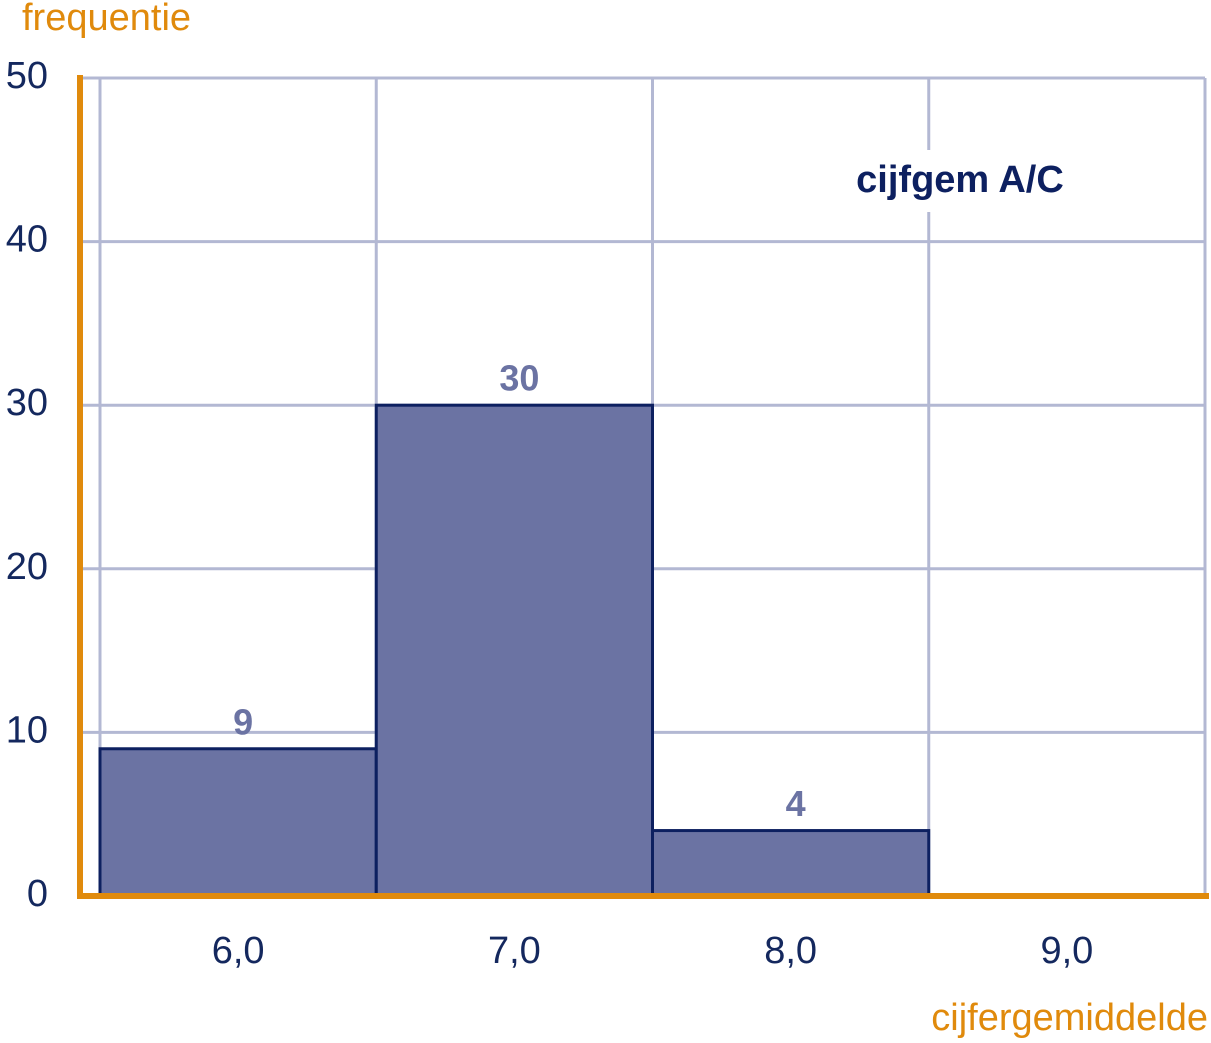 This screenshot has width=1211, height=1043. I want to click on title-background, so click(960, 181).